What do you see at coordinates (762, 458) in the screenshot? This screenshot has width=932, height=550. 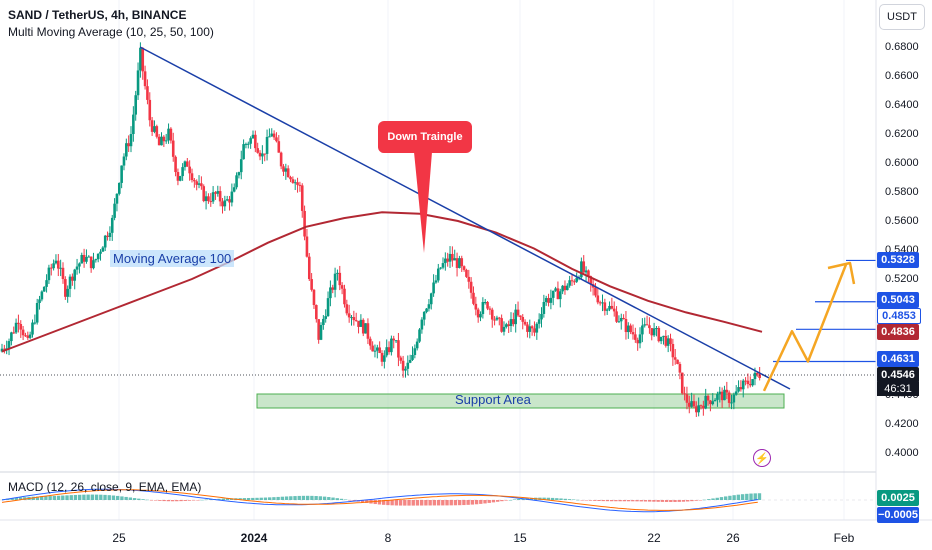 I see `lightning-icon: ⚡` at bounding box center [762, 458].